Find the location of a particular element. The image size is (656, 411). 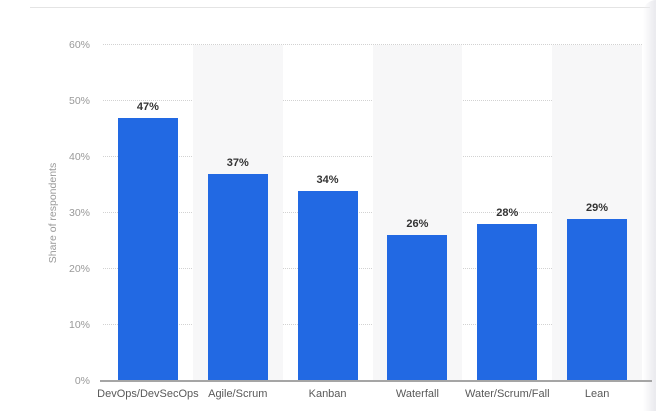

bar-value-label: 26% is located at coordinates (417, 224).